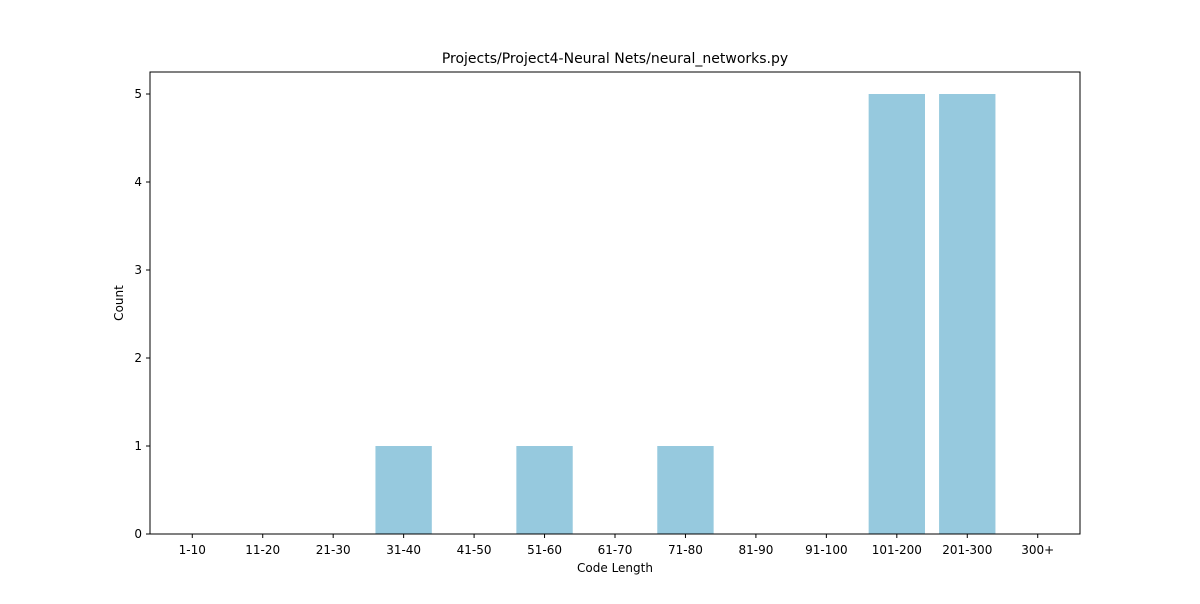 The height and width of the screenshot is (604, 1200). I want to click on y-tick-label: 2, so click(138, 358).